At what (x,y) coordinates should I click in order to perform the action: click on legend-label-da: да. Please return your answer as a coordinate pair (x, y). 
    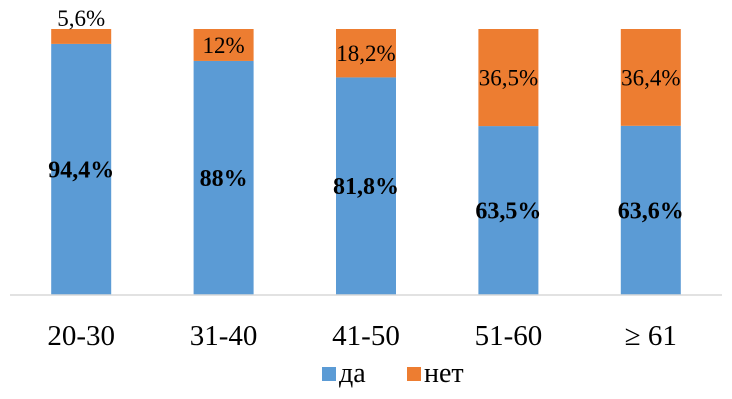
    Looking at the image, I should click on (352, 373).